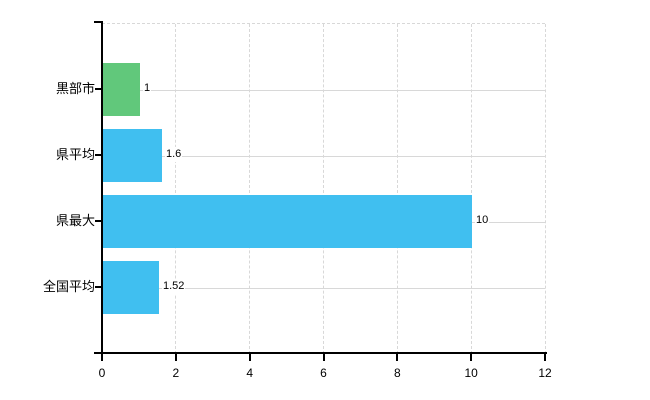 This screenshot has height=400, width=650. I want to click on bar-value-label: 1.52, so click(174, 286).